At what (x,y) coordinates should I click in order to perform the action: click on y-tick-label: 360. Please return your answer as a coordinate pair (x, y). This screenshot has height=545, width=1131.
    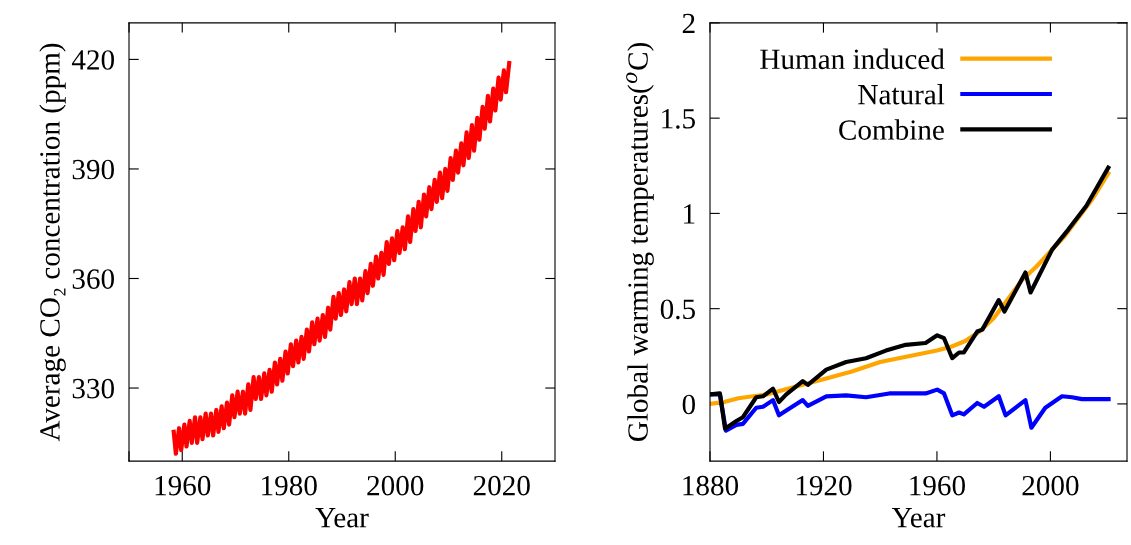
    Looking at the image, I should click on (93, 279).